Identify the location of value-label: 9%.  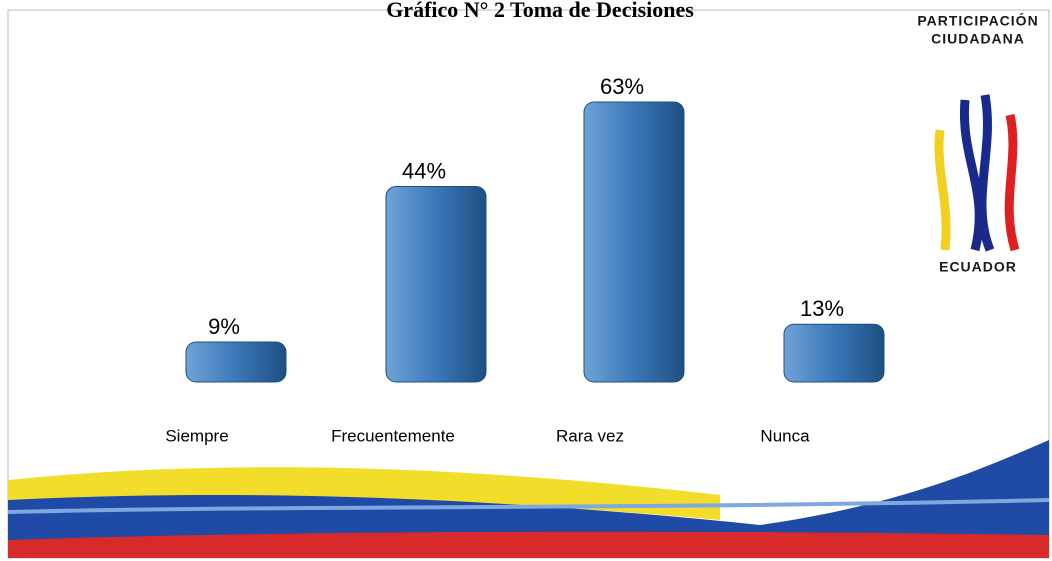
(224, 326).